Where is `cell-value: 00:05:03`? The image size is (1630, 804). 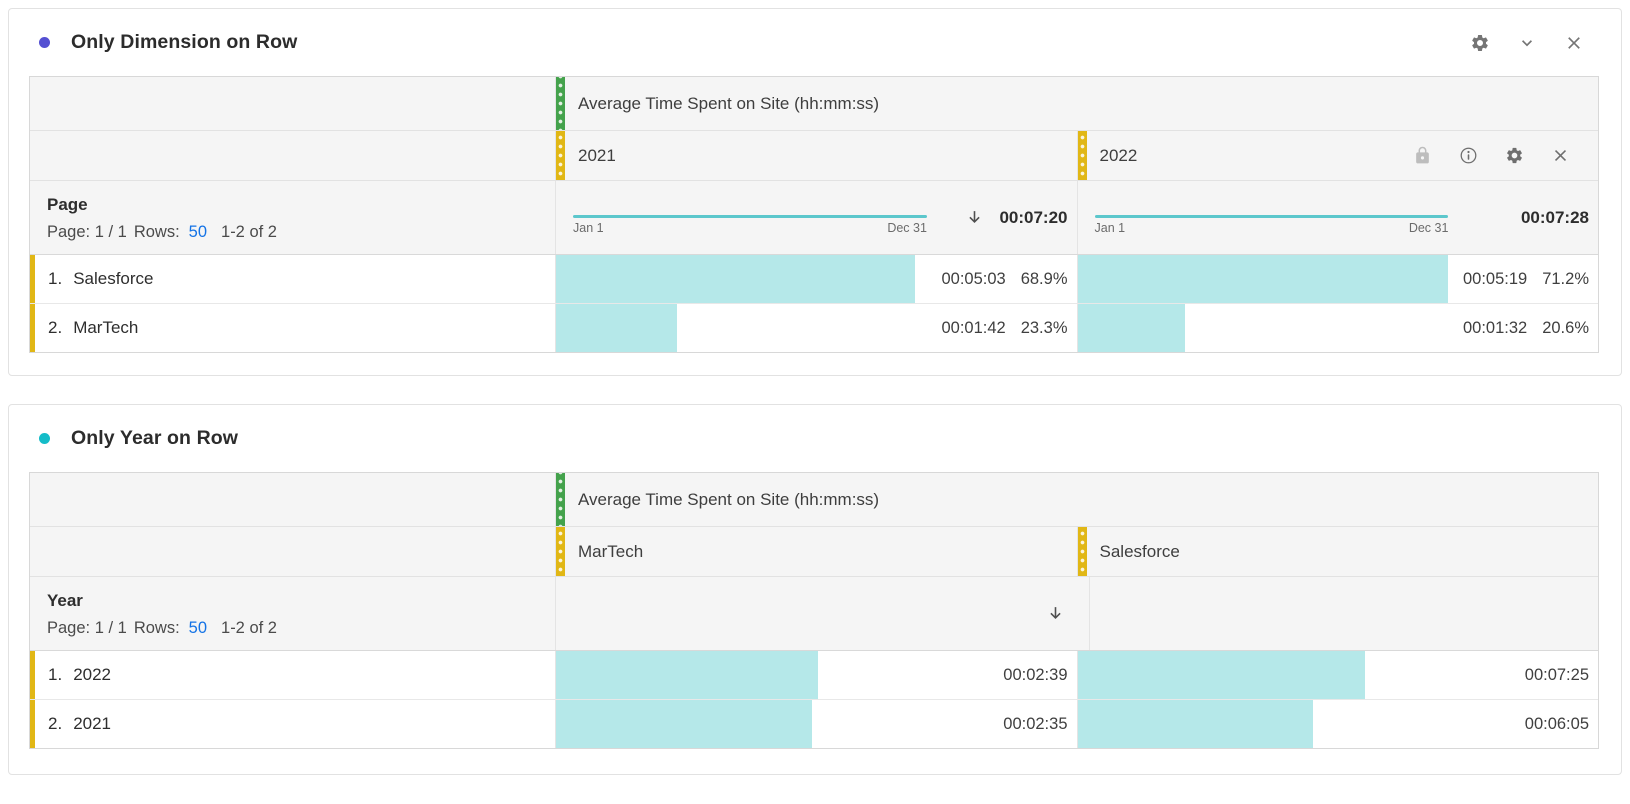
cell-value: 00:05:03 is located at coordinates (973, 278).